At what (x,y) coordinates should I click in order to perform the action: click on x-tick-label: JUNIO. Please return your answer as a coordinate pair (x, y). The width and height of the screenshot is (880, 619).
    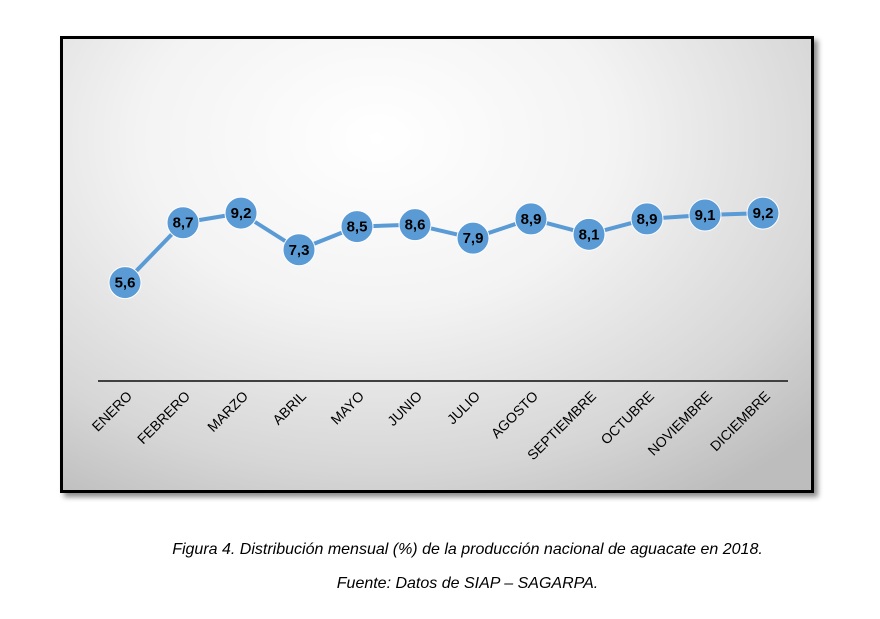
    Looking at the image, I should click on (404, 408).